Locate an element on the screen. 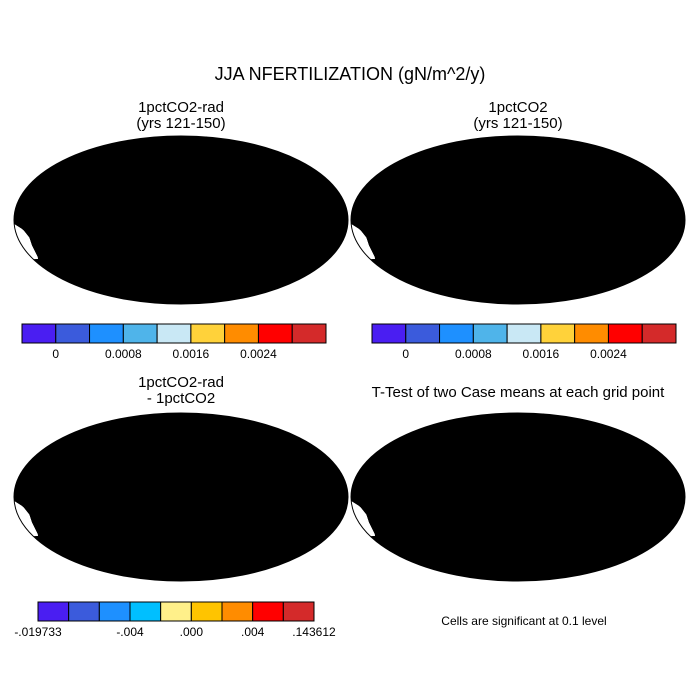 The width and height of the screenshot is (700, 700). colorbar-label: -.004 is located at coordinates (130, 632).